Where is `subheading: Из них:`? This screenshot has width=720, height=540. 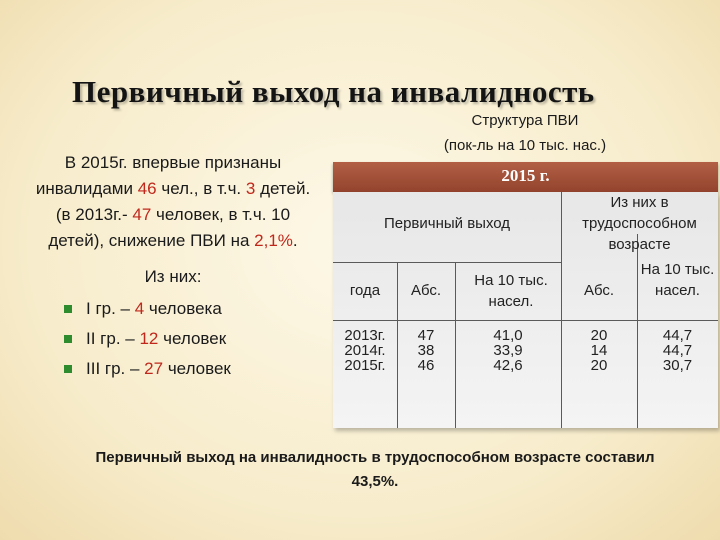
subheading: Из них: is located at coordinates (173, 276).